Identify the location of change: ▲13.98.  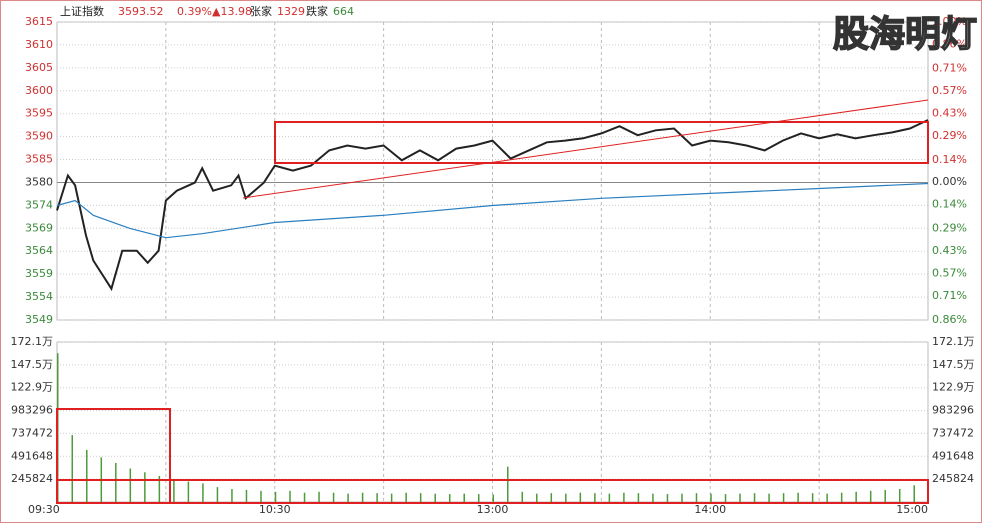
(232, 11).